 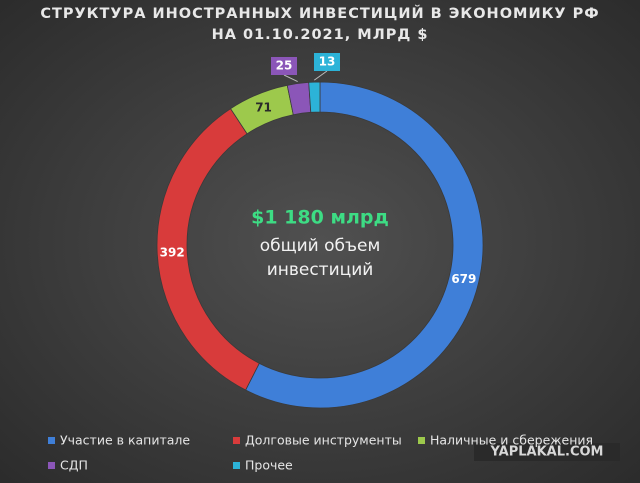 What do you see at coordinates (511, 440) in the screenshot?
I see `legend-label: Наличные и сбережения` at bounding box center [511, 440].